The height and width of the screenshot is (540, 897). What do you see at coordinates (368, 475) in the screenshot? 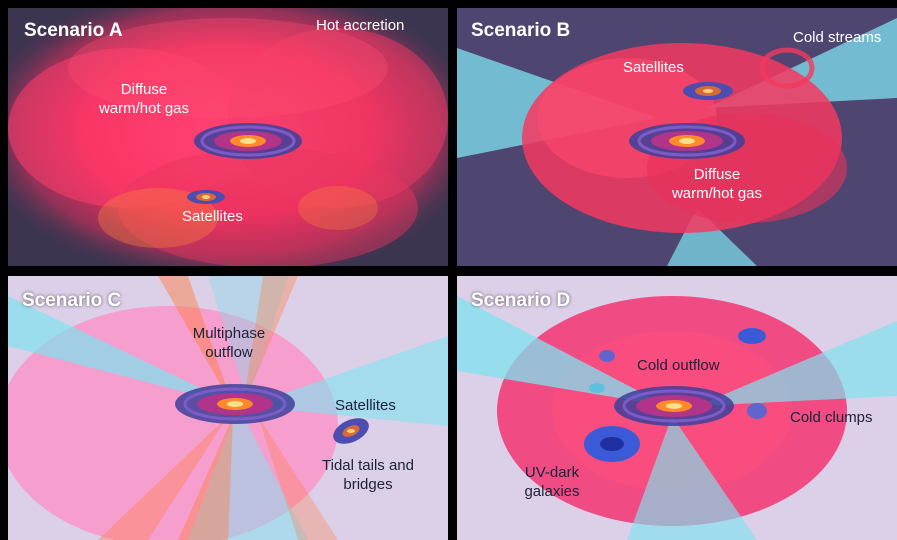
I see `tidal-tails-label: Tidal tails and bridges` at bounding box center [368, 475].